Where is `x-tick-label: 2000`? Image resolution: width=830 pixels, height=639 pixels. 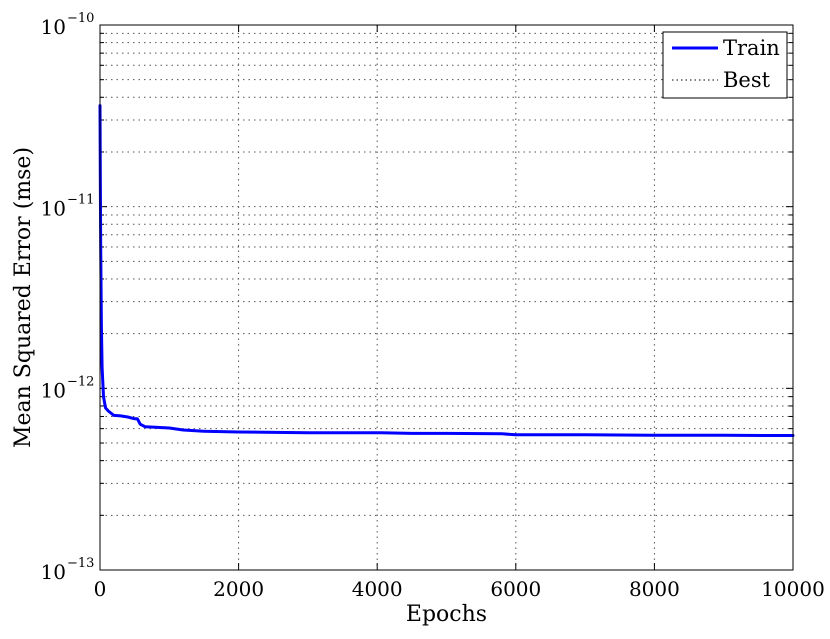 x-tick-label: 2000 is located at coordinates (238, 589).